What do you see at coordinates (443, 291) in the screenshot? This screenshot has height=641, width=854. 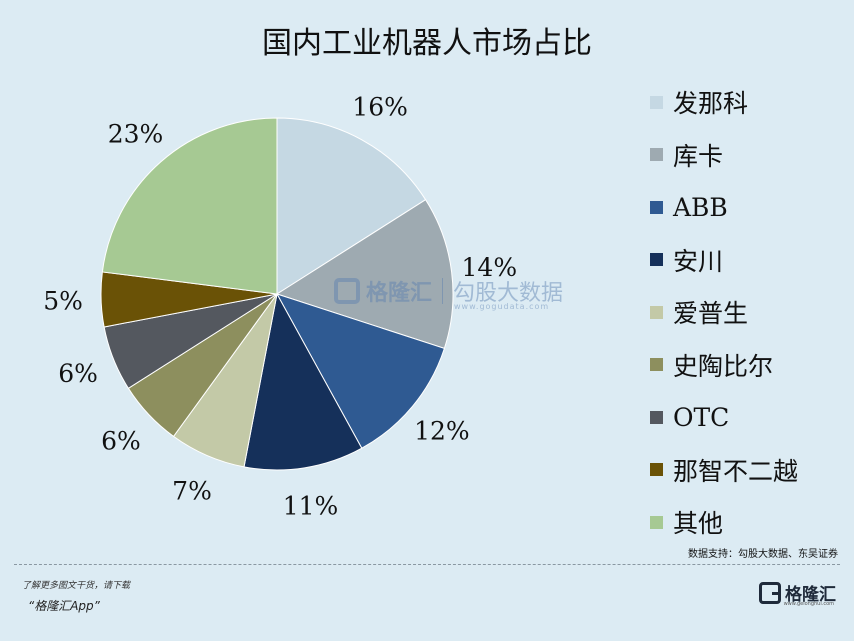 I see `watermark-separator` at bounding box center [443, 291].